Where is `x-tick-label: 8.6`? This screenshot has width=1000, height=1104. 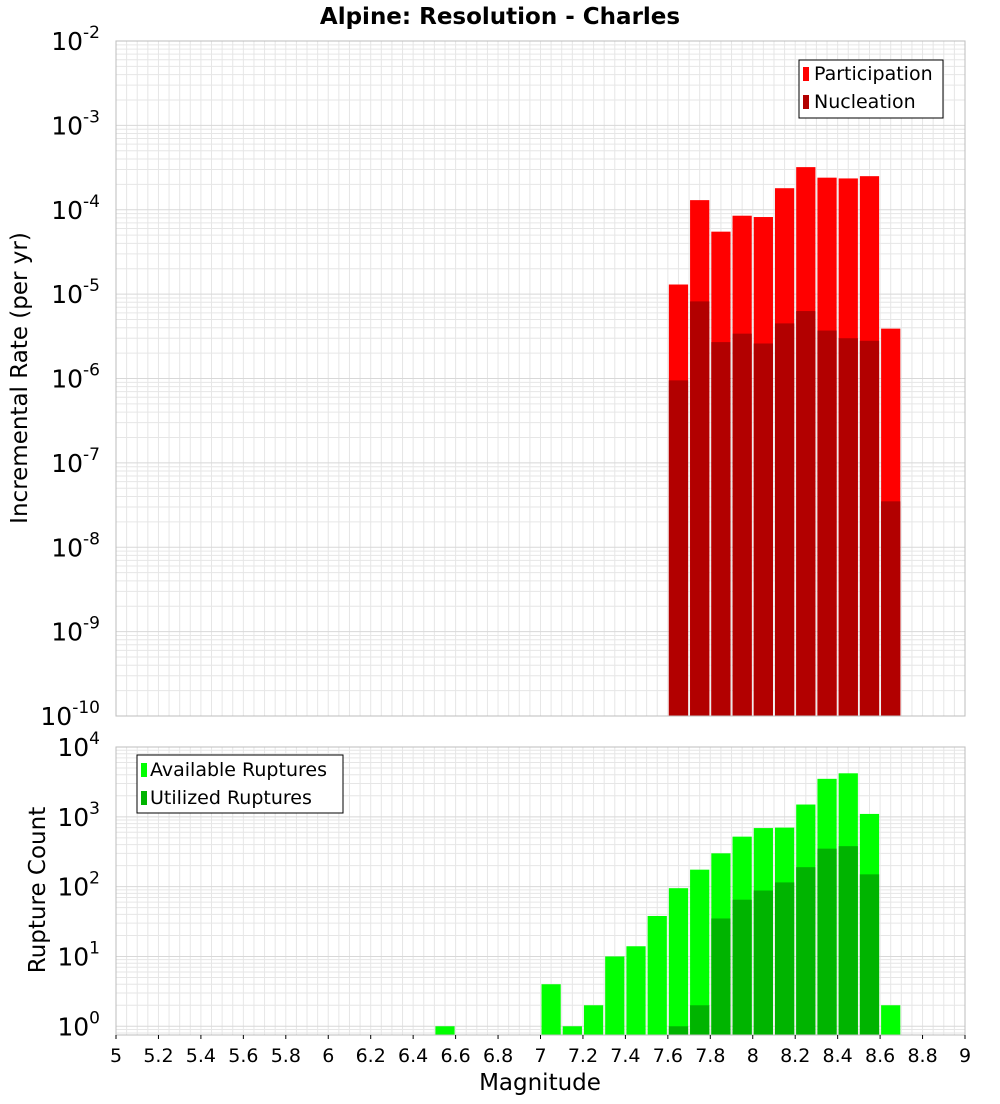 x-tick-label: 8.6 is located at coordinates (880, 1056).